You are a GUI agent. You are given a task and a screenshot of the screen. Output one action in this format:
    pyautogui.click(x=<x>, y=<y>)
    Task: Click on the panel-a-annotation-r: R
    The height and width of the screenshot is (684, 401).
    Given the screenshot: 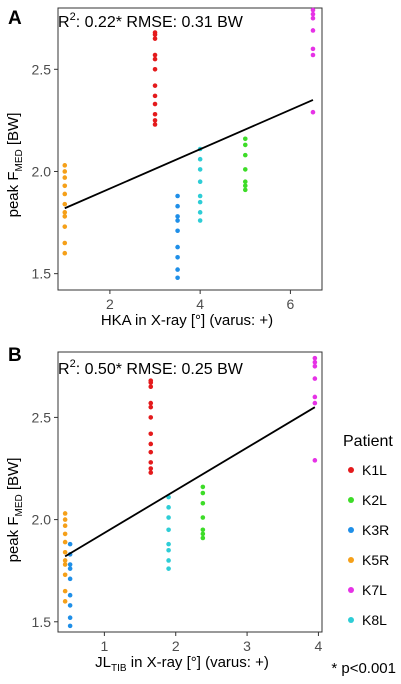 What is the action you would take?
    pyautogui.click(x=64, y=22)
    